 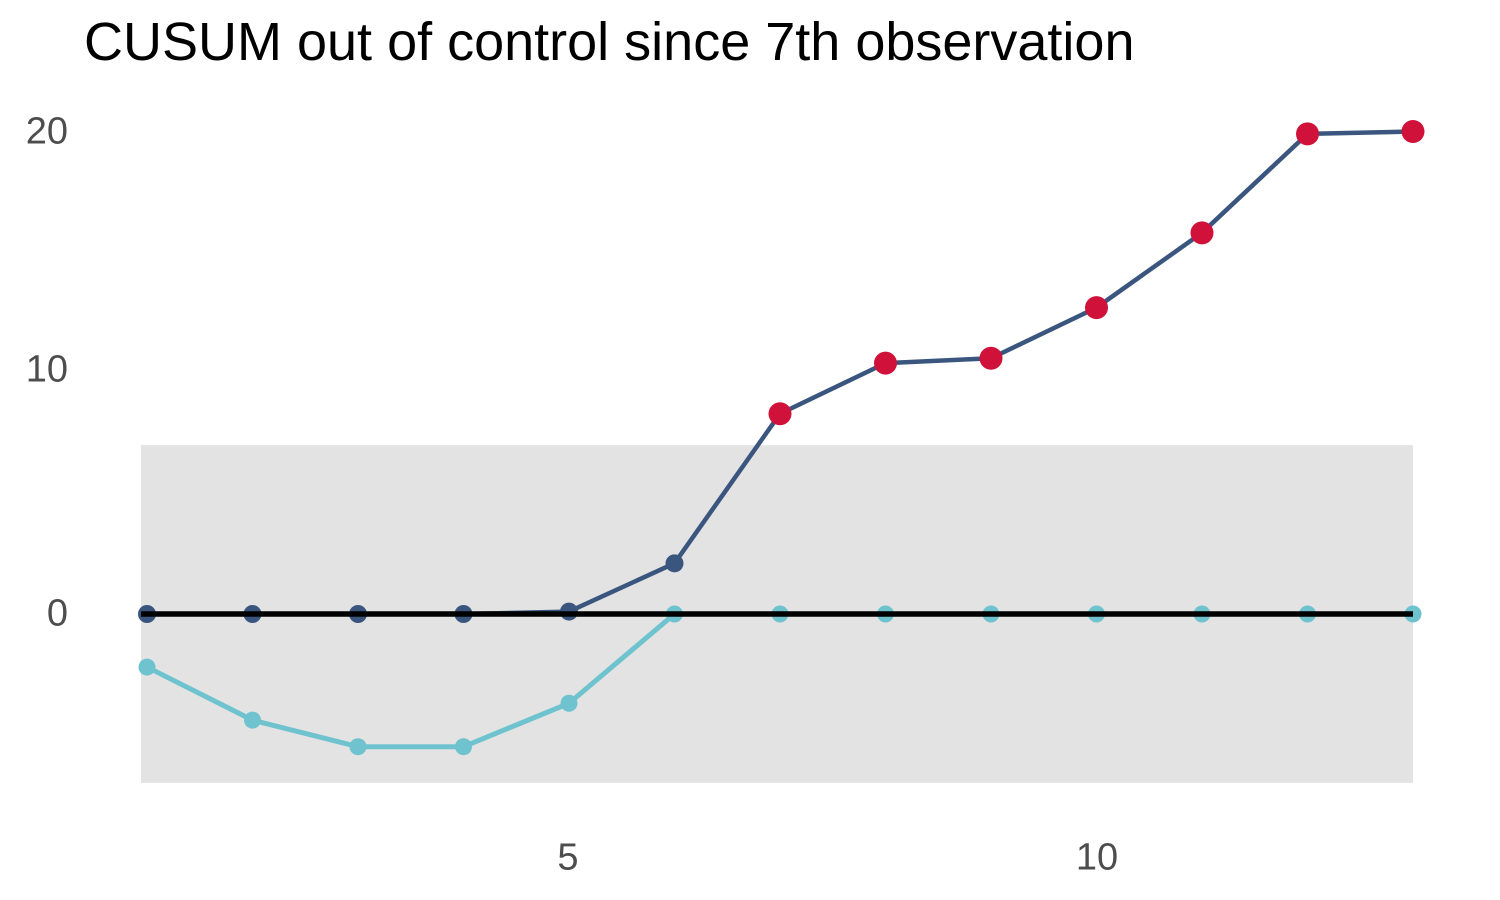 I want to click on upper-cusum-point, so click(x=674, y=563).